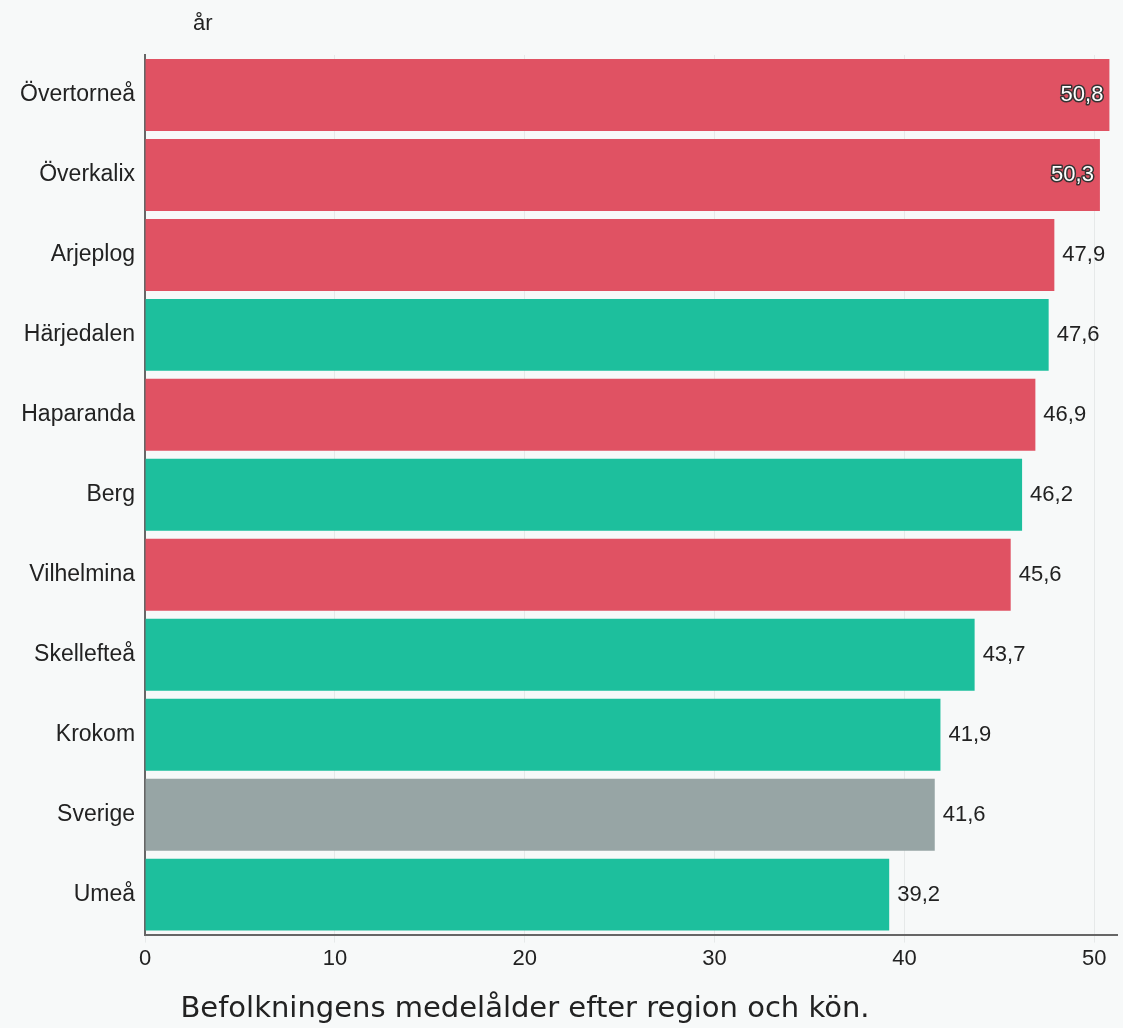 This screenshot has height=1028, width=1123. What do you see at coordinates (145, 957) in the screenshot?
I see `x-tick-label: 0` at bounding box center [145, 957].